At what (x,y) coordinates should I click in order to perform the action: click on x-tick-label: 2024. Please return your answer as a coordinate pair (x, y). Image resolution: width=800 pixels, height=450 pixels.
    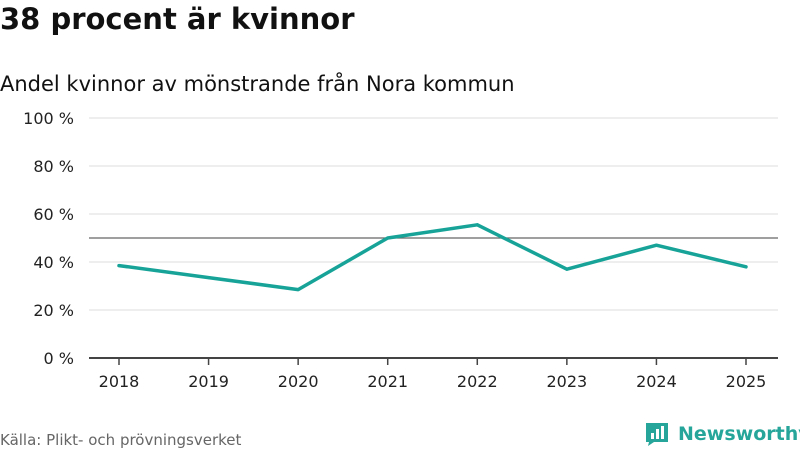
    Looking at the image, I should click on (656, 381).